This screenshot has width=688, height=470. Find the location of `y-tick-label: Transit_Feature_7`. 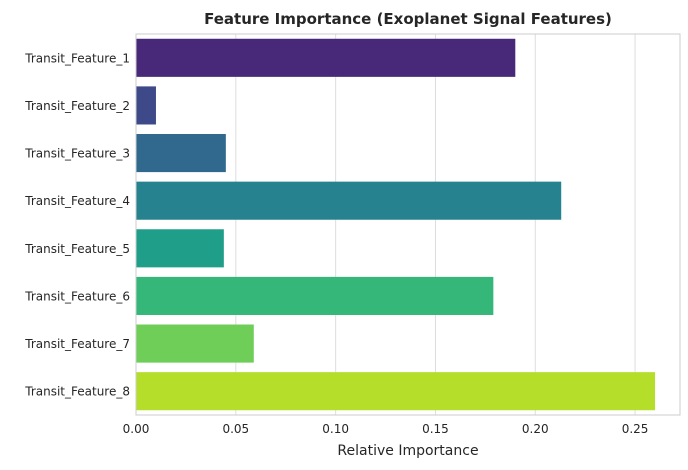

y-tick-label: Transit_Feature_7 is located at coordinates (77, 344).